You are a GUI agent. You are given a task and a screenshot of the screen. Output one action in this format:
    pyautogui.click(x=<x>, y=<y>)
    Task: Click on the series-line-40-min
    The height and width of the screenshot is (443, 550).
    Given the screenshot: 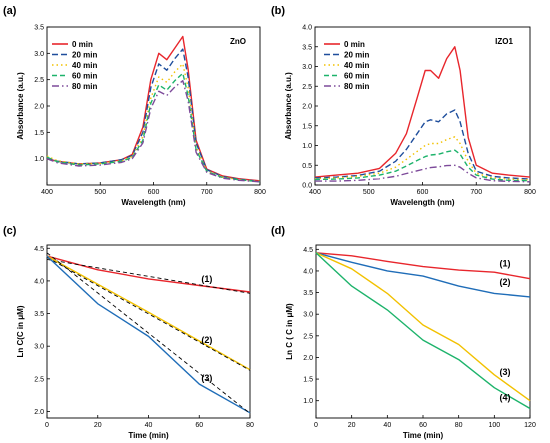 What is the action you would take?
    pyautogui.click(x=153, y=122)
    